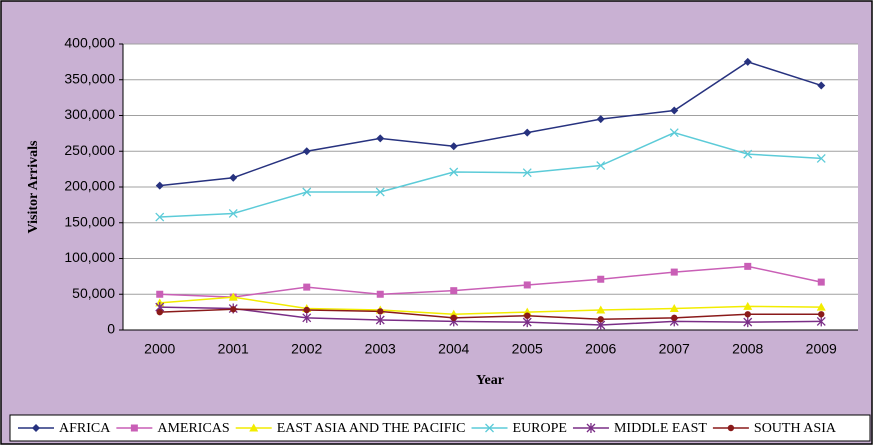  I want to click on y-axis-title: Visitor Arrivals, so click(33, 186).